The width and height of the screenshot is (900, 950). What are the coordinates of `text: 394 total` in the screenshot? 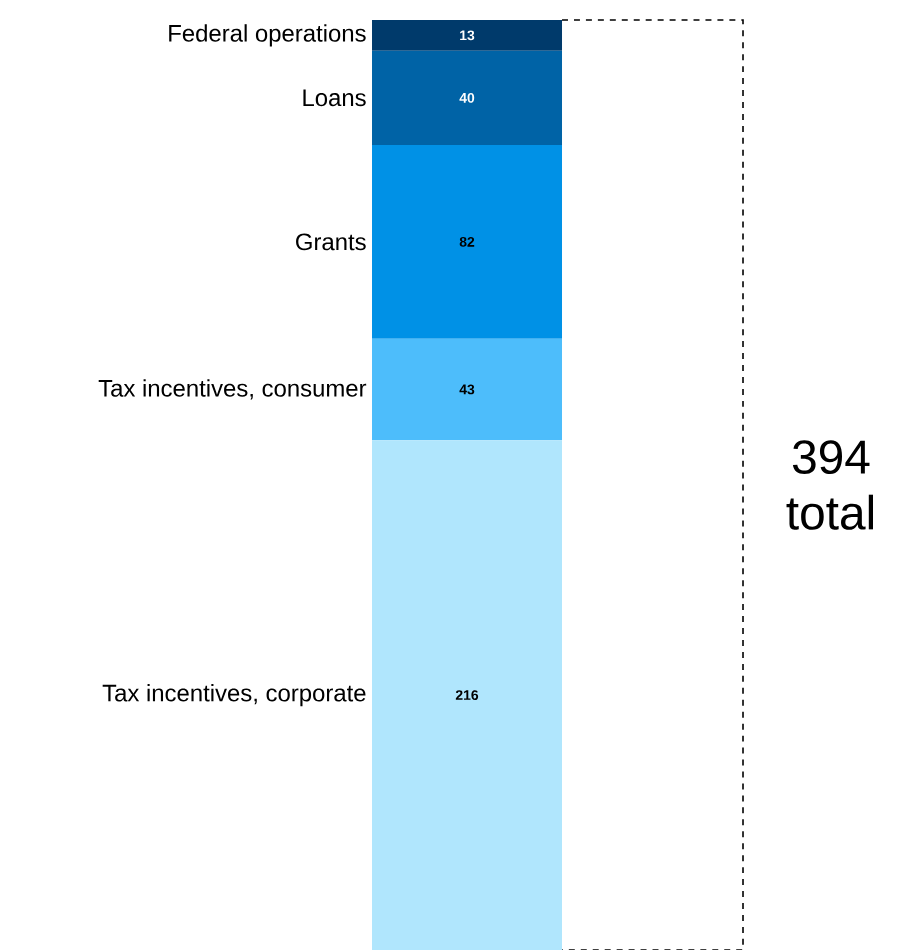 It's located at (830, 485).